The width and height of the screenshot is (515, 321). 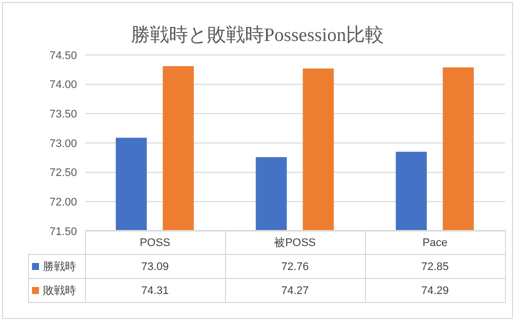 I want to click on data-label: 74.29, so click(x=435, y=290).